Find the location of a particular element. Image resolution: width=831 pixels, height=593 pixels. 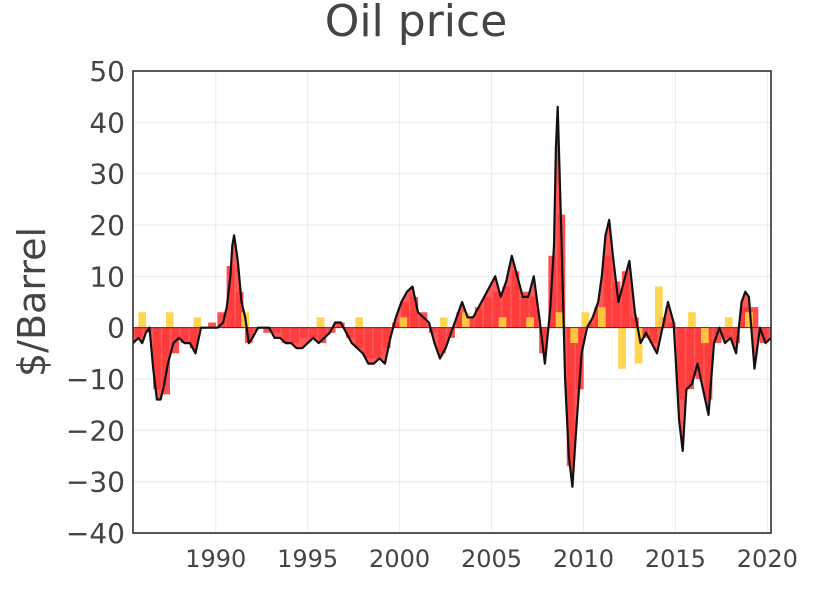

chart-title: Oil price is located at coordinates (416, 23).